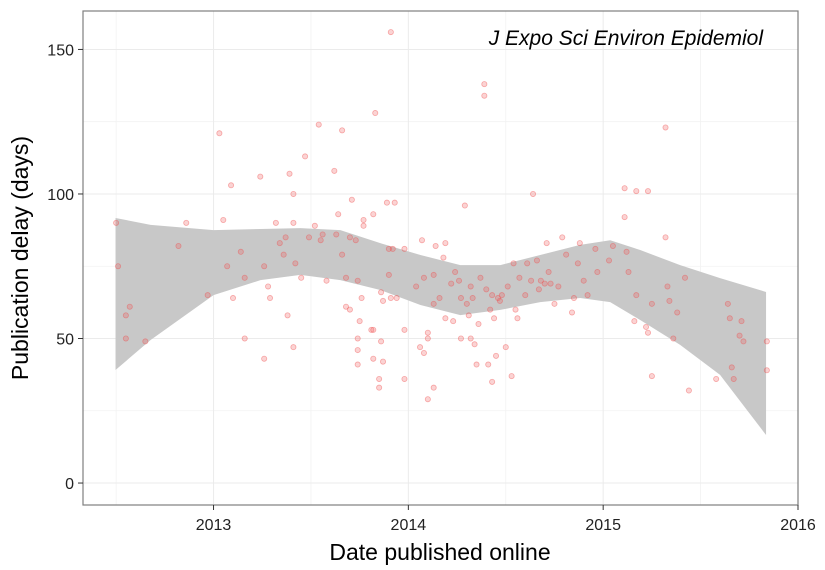  Describe the element at coordinates (409, 525) in the screenshot. I see `x-tick-label: 2014` at that location.